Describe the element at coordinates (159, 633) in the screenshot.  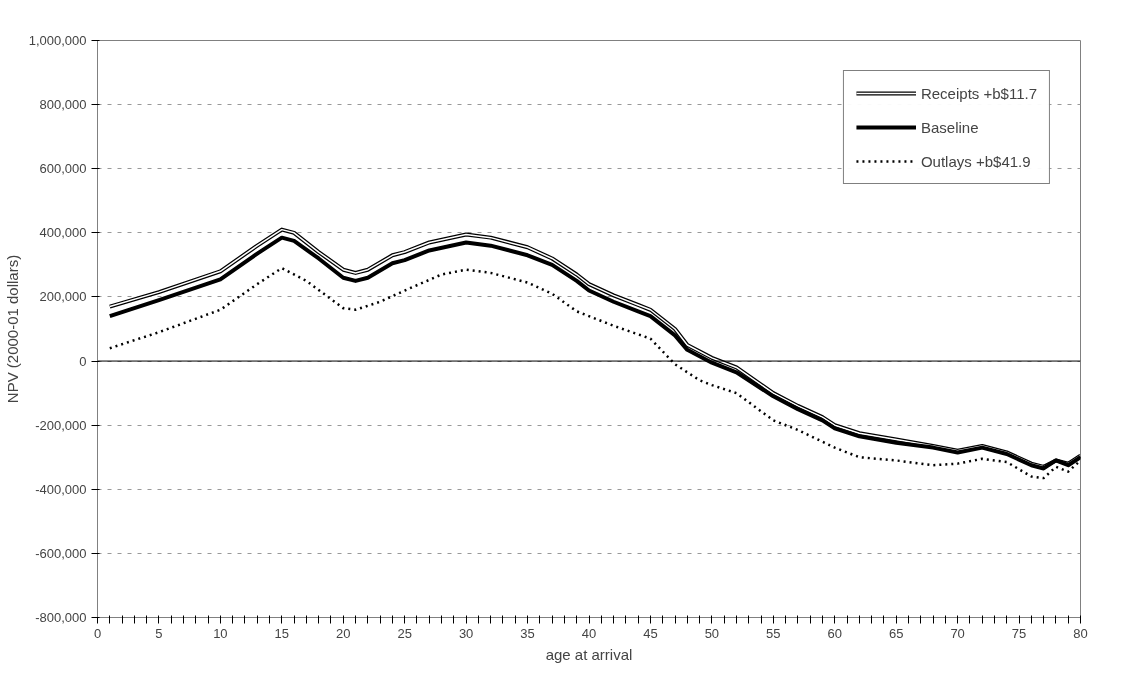
I see `x-tick-label: 5` at that location.